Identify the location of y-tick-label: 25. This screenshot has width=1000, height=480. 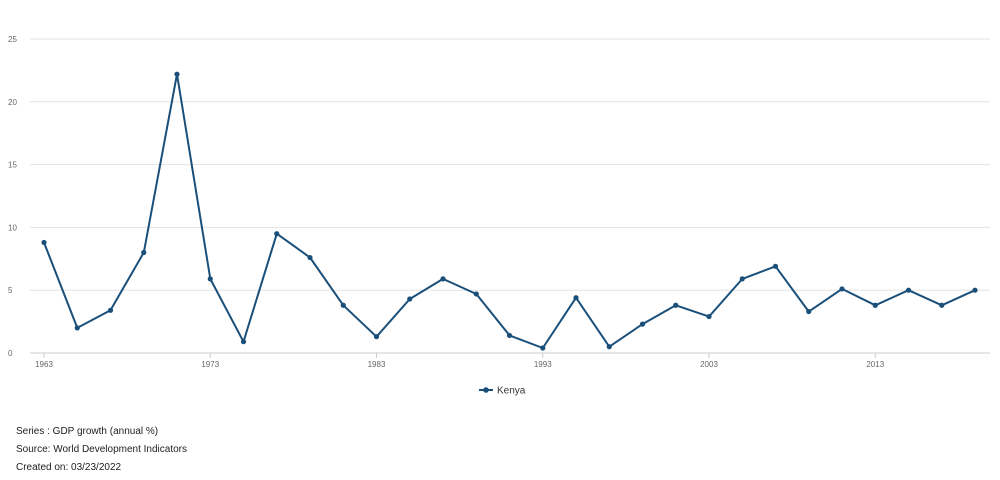
(12, 39).